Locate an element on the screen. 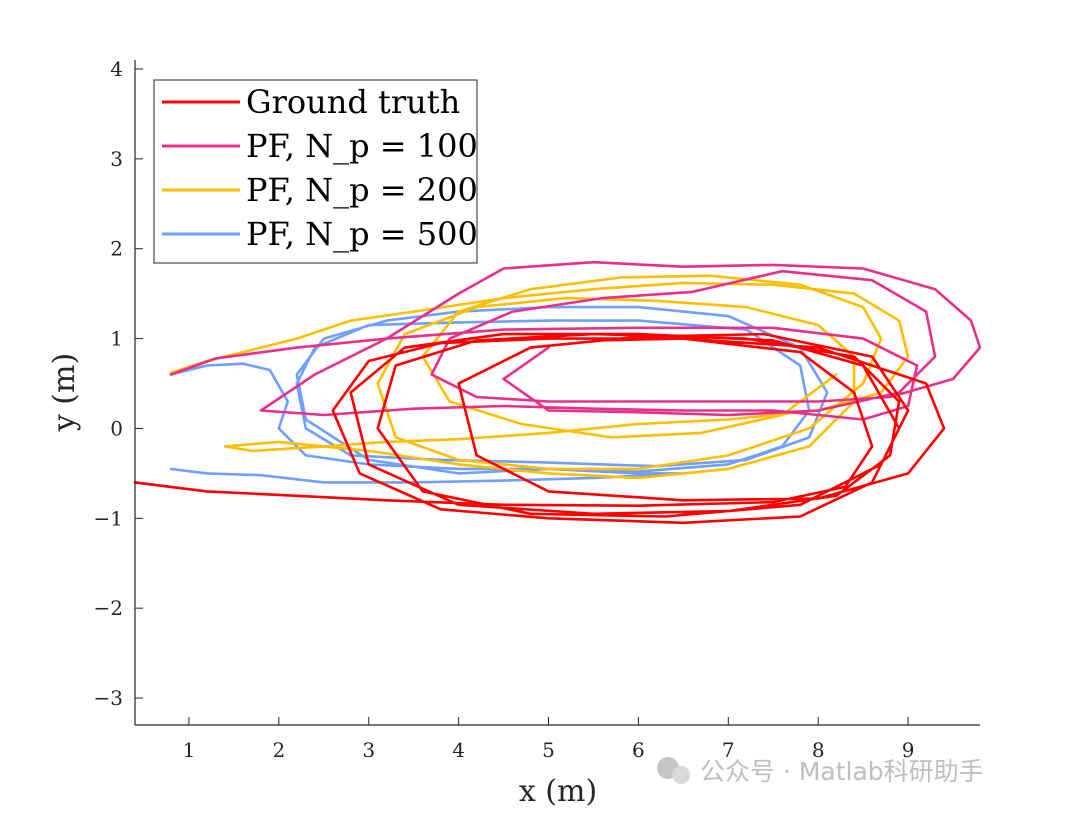 This screenshot has width=1080, height=814. wechat-icon-secondary is located at coordinates (681, 775).